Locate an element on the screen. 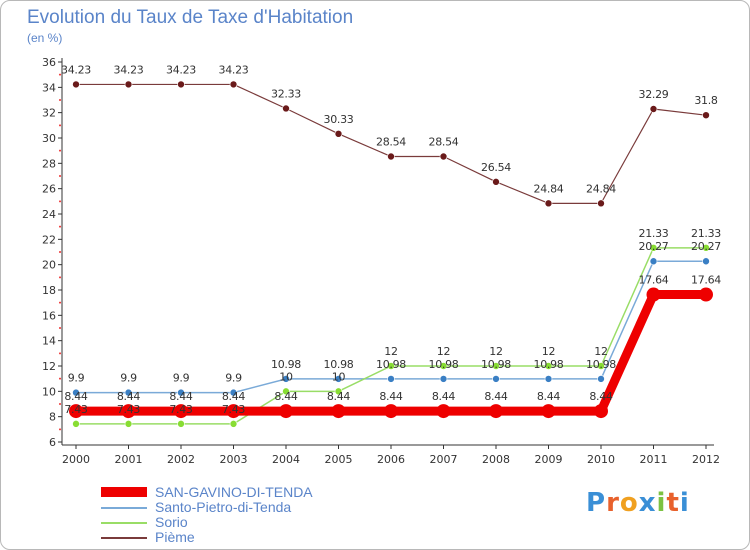  x-tick-label: 2000 is located at coordinates (76, 459).